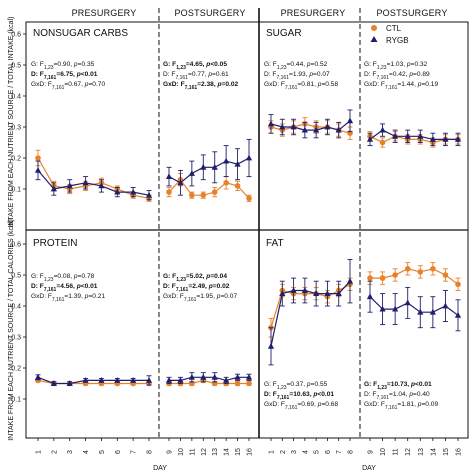  What do you see at coordinates (89, 286) in the screenshot?
I see `protein-pre-stat-part: <0.01` at bounding box center [89, 286].